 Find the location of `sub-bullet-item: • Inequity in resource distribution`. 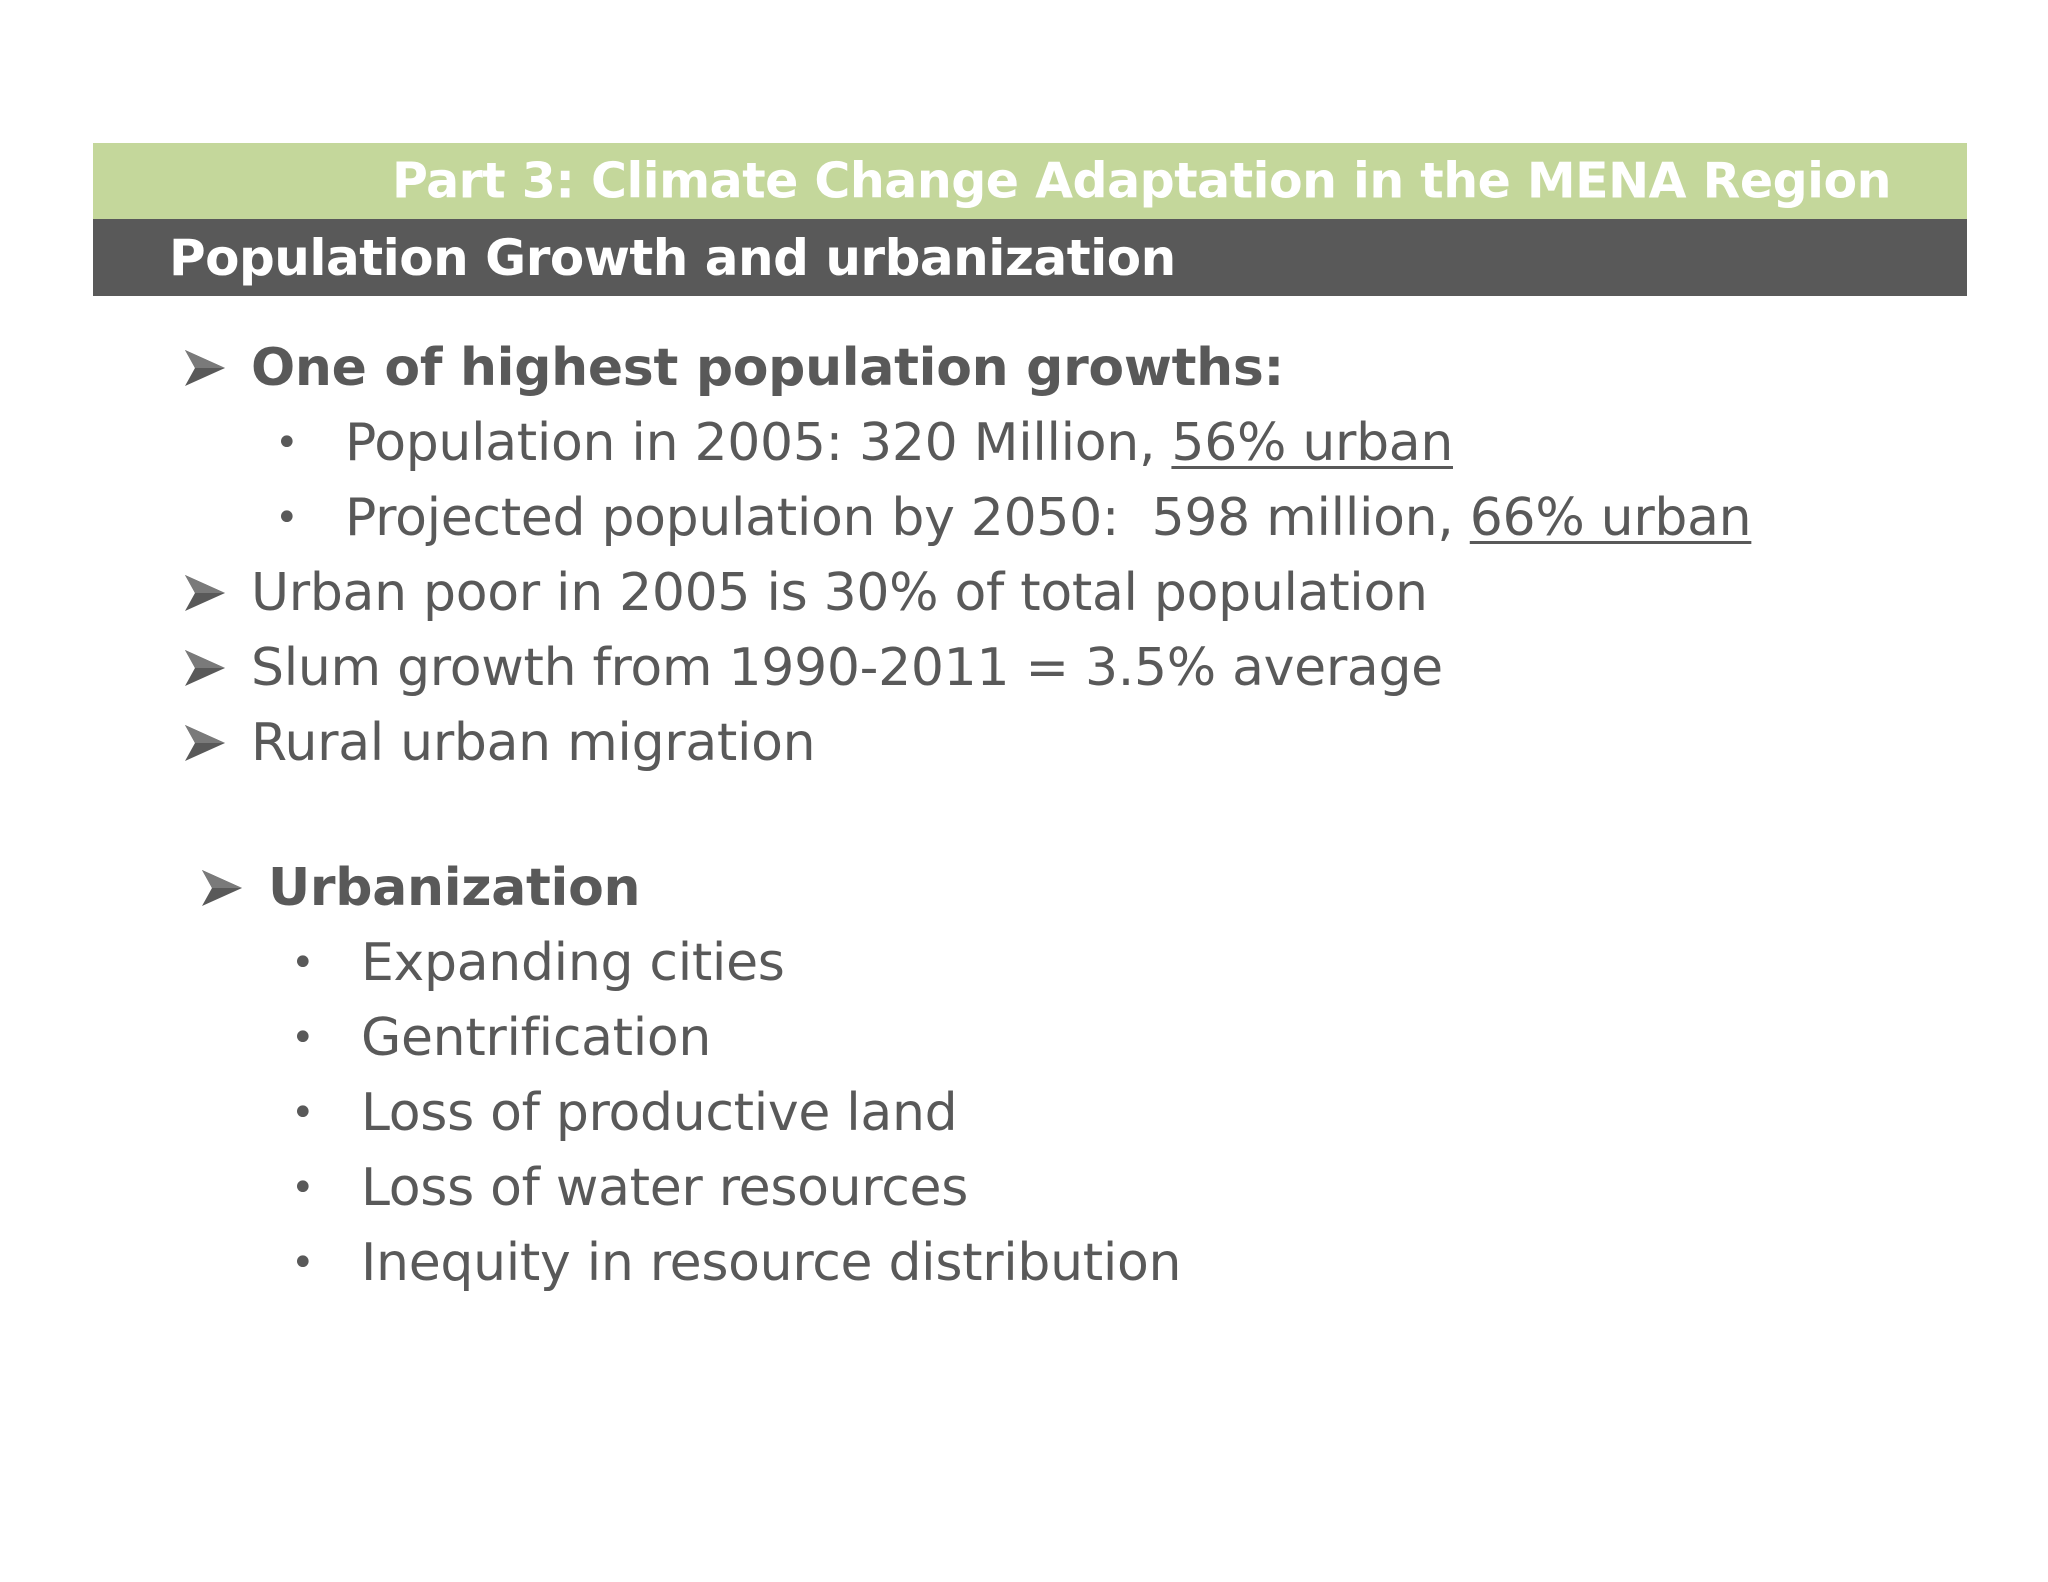

sub-bullet-item: • Inequity in resource distribution is located at coordinates (891, 1263).